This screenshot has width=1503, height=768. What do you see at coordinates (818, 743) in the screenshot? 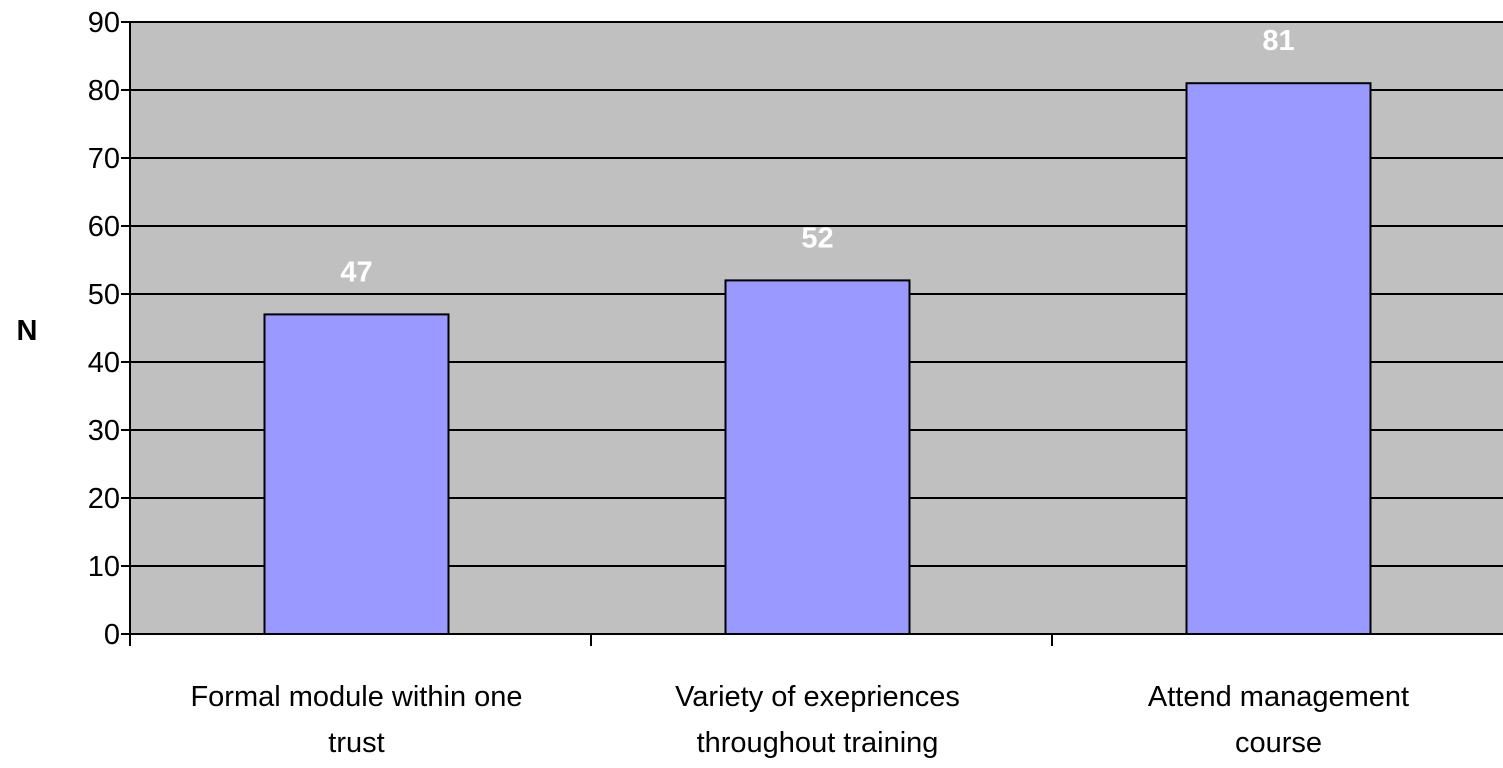
I see `x-tick-label: throughout training` at bounding box center [818, 743].